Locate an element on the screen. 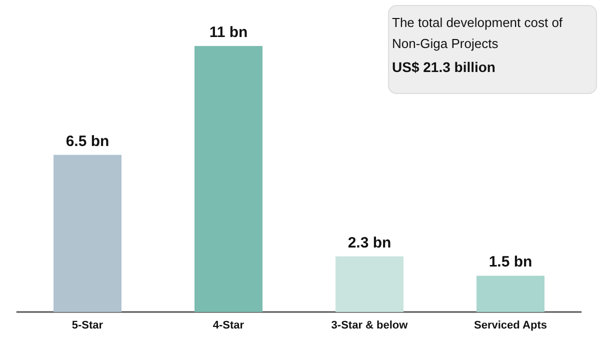  data-label: 2.3 bn is located at coordinates (370, 243).